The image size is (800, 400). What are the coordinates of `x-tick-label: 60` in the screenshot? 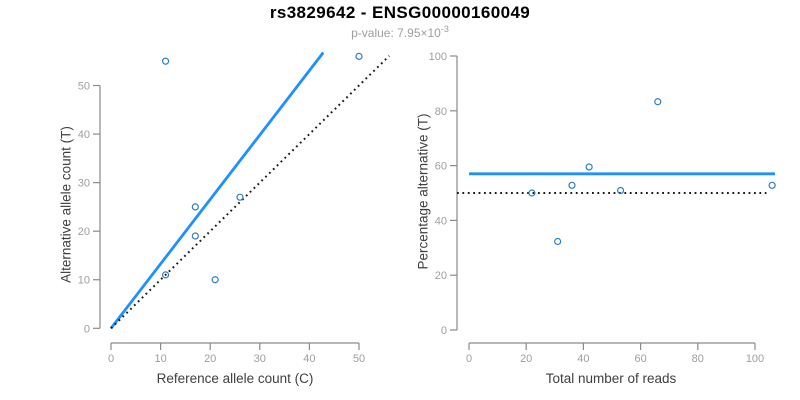 It's located at (640, 359).